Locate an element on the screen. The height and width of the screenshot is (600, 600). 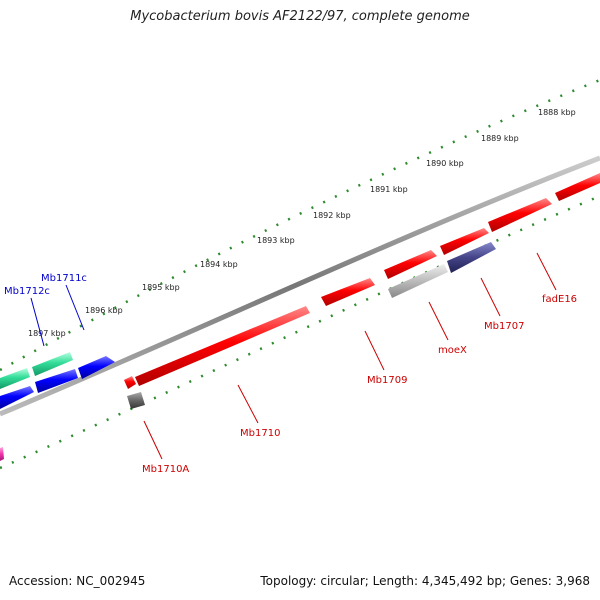
ruler-label-1892: 1892 kbp is located at coordinates (332, 215).